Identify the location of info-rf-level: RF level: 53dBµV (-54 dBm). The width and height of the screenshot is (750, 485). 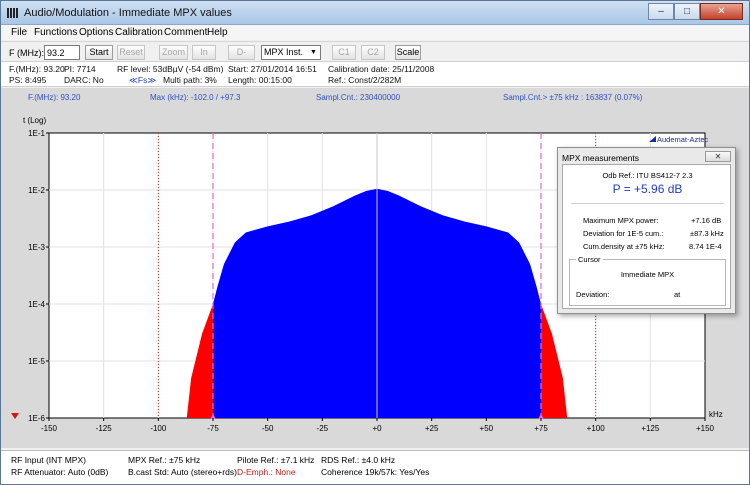
(170, 69).